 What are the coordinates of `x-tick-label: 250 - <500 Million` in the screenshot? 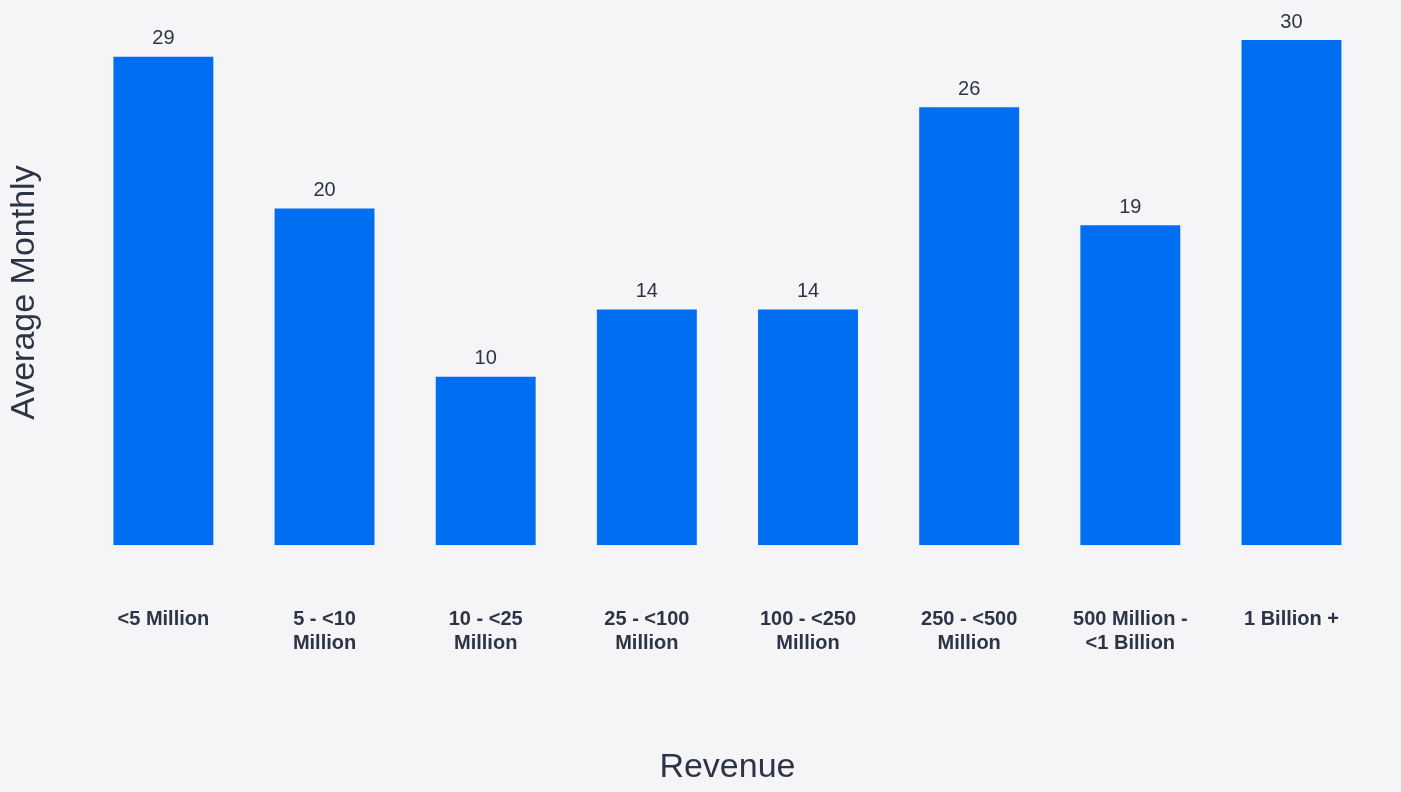 It's located at (969, 629).